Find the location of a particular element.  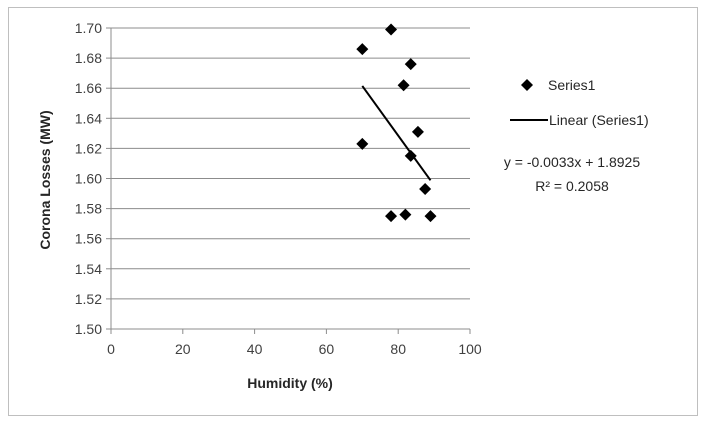

x-tick-label: 0 is located at coordinates (111, 349).